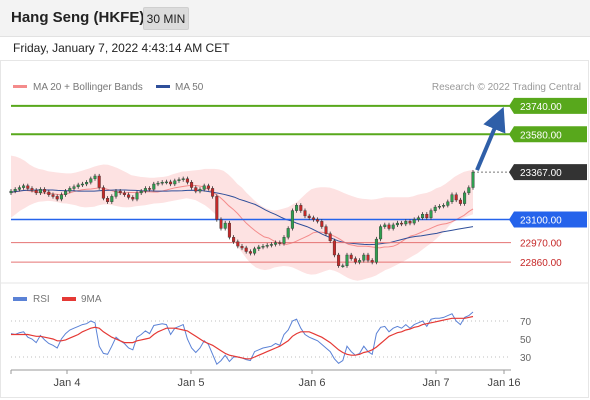 The width and height of the screenshot is (590, 400). Describe the element at coordinates (20, 299) in the screenshot. I see `rsi-legend-swatch` at that location.